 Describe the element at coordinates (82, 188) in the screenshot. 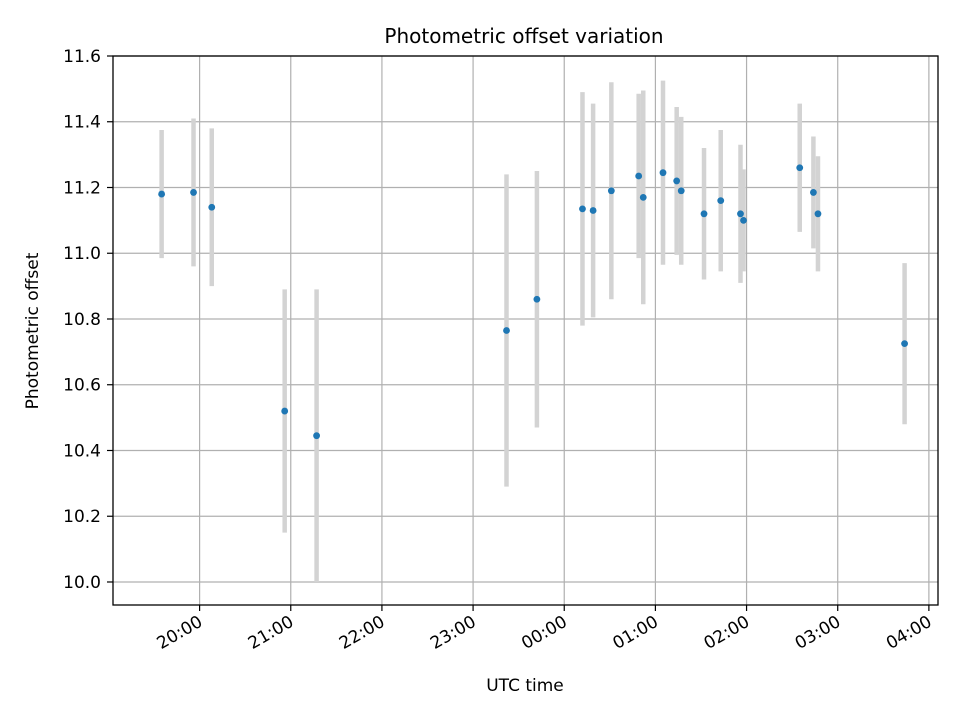

I see `y-tick-label: 11.2` at that location.